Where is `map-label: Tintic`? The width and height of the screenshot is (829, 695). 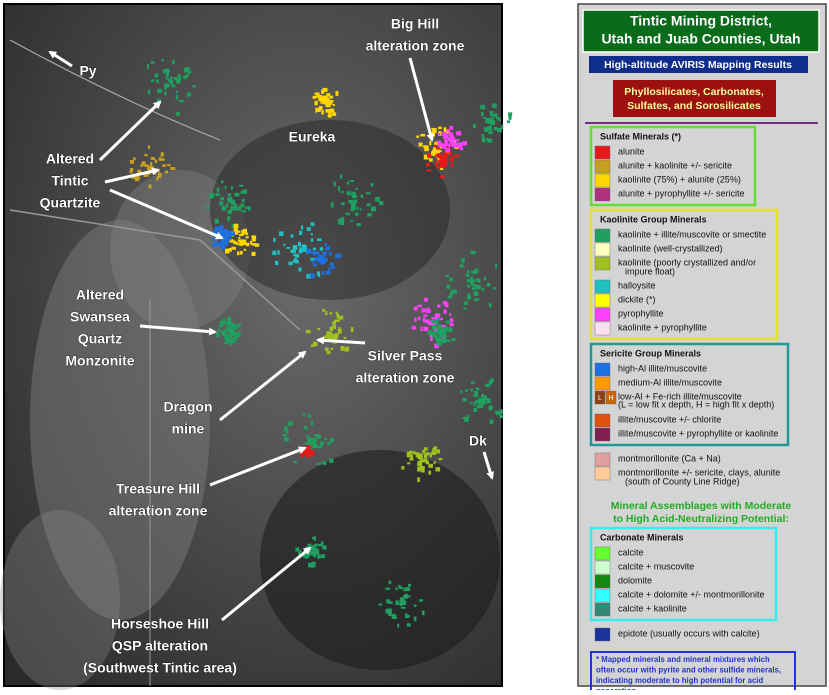
map-label: Tintic is located at coordinates (69, 181).